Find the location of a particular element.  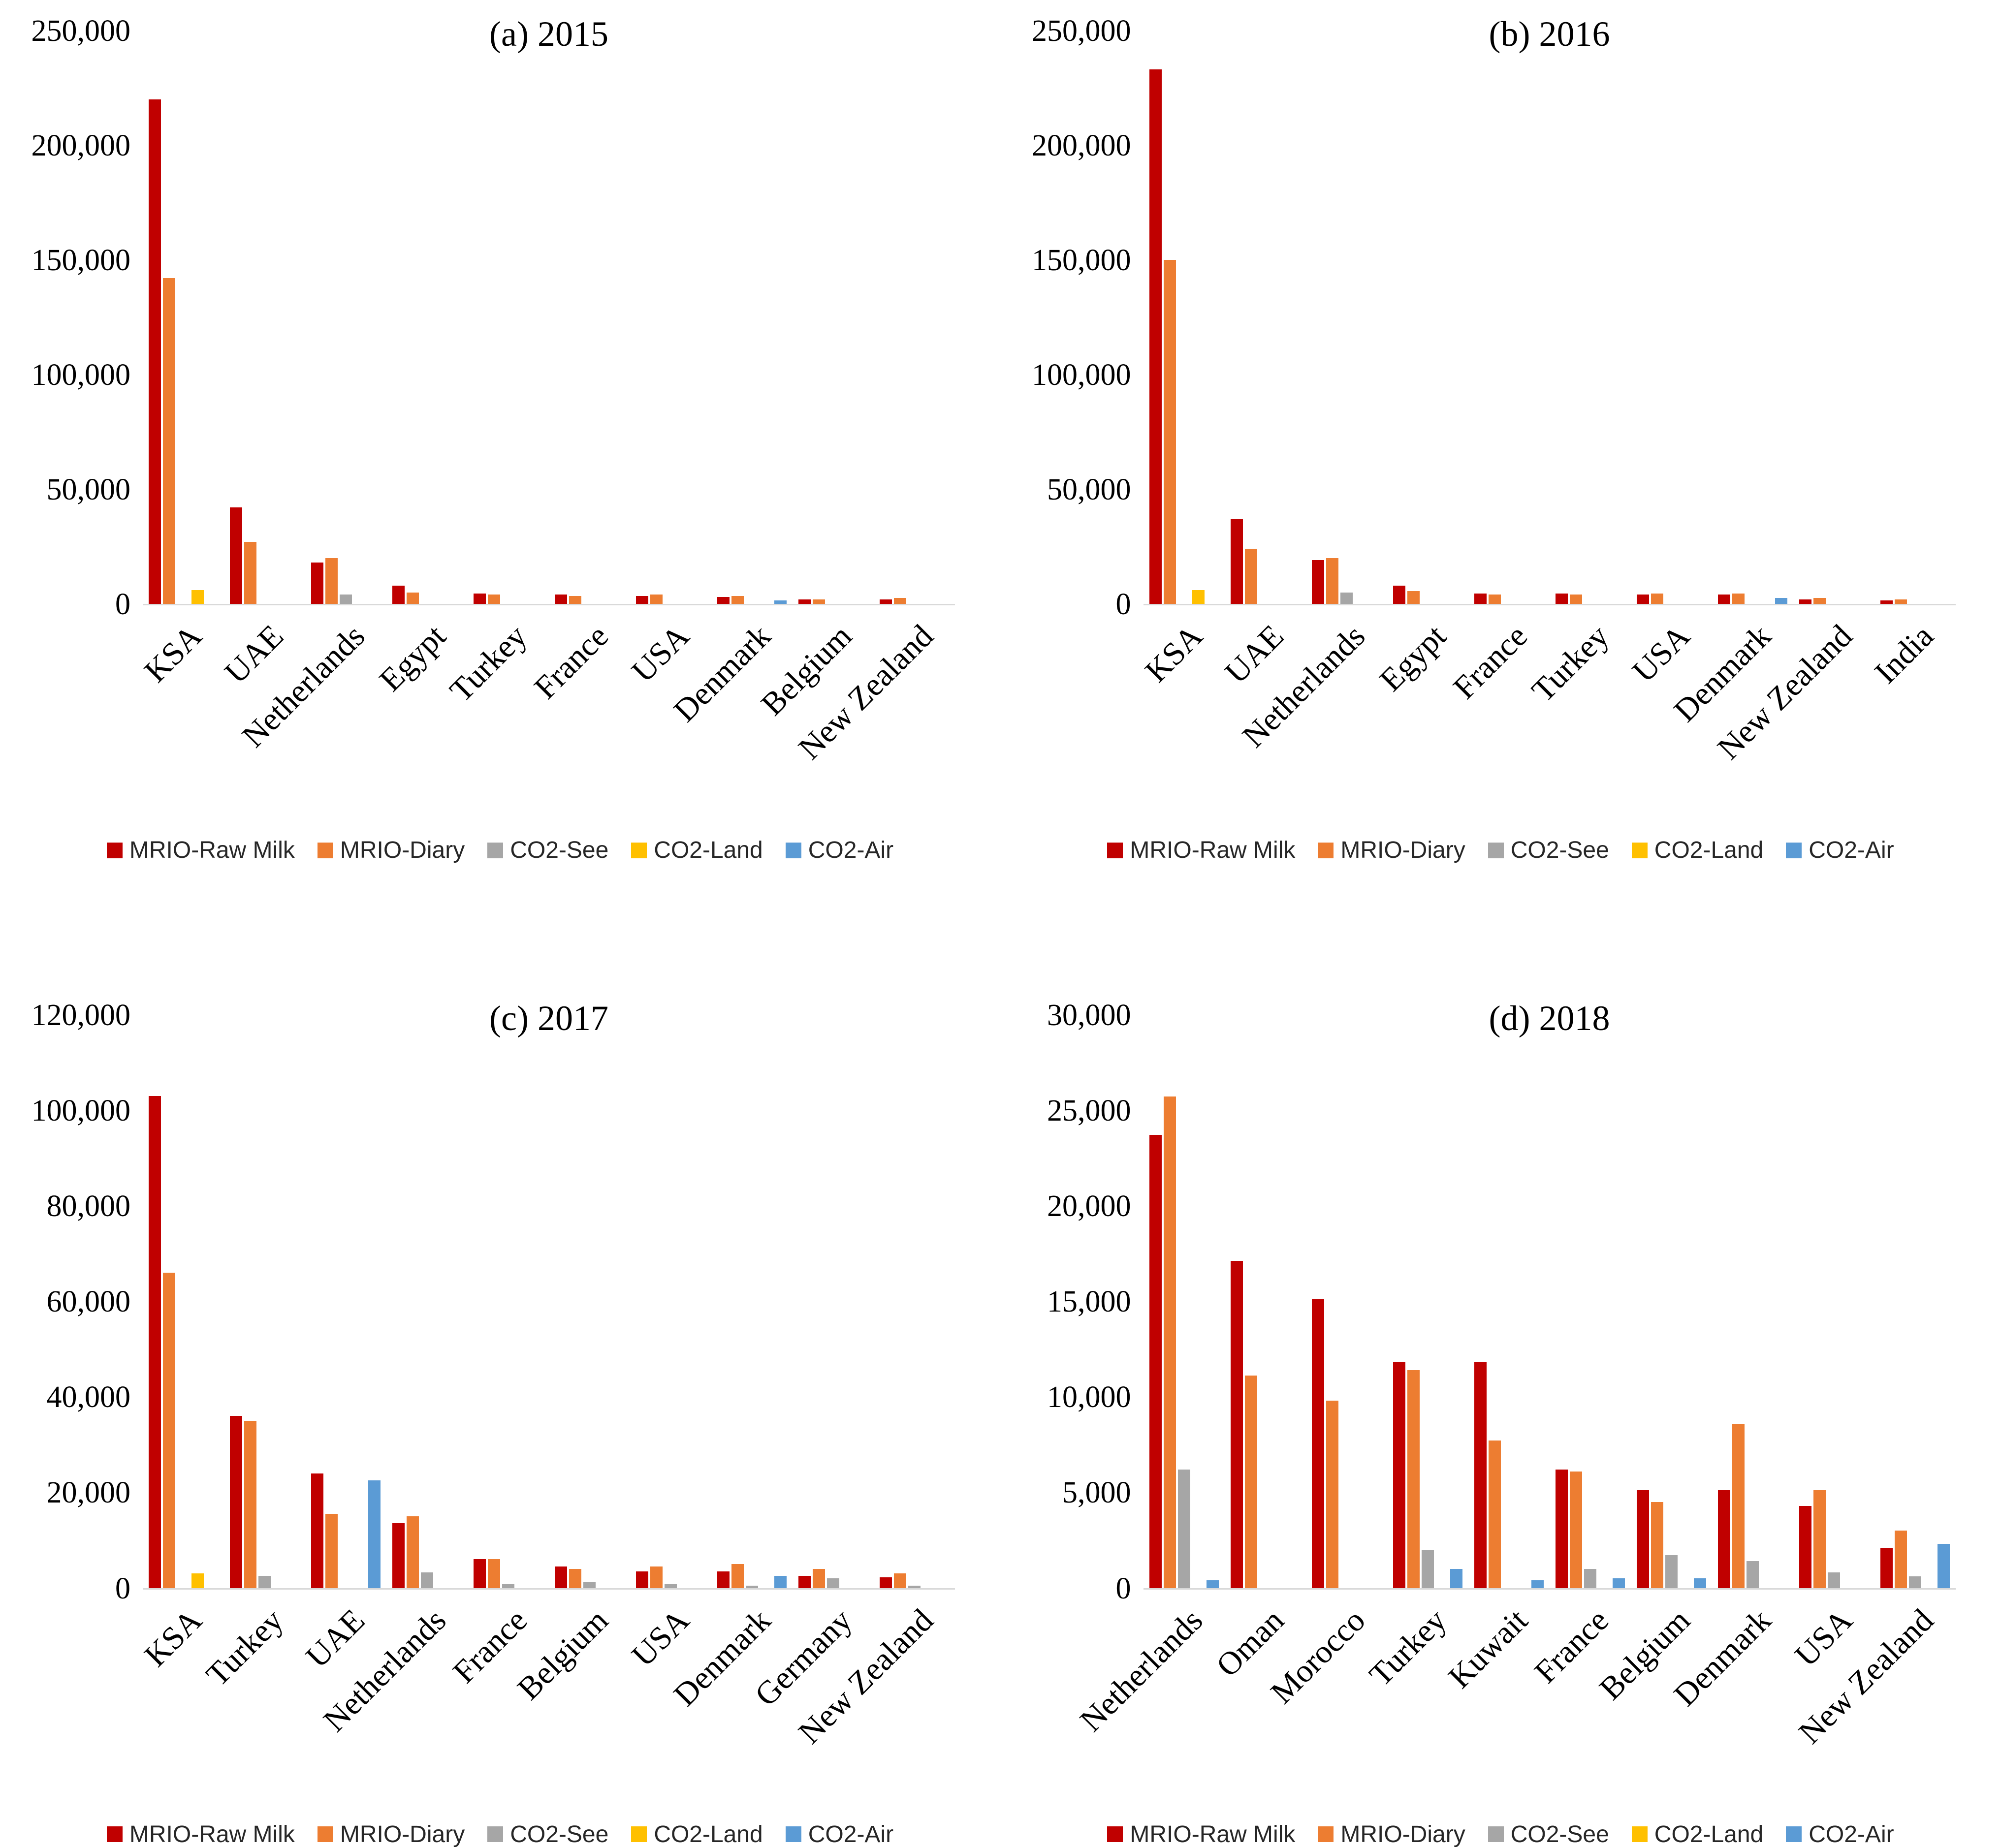

y-tick-label: 100,000 is located at coordinates (81, 375).